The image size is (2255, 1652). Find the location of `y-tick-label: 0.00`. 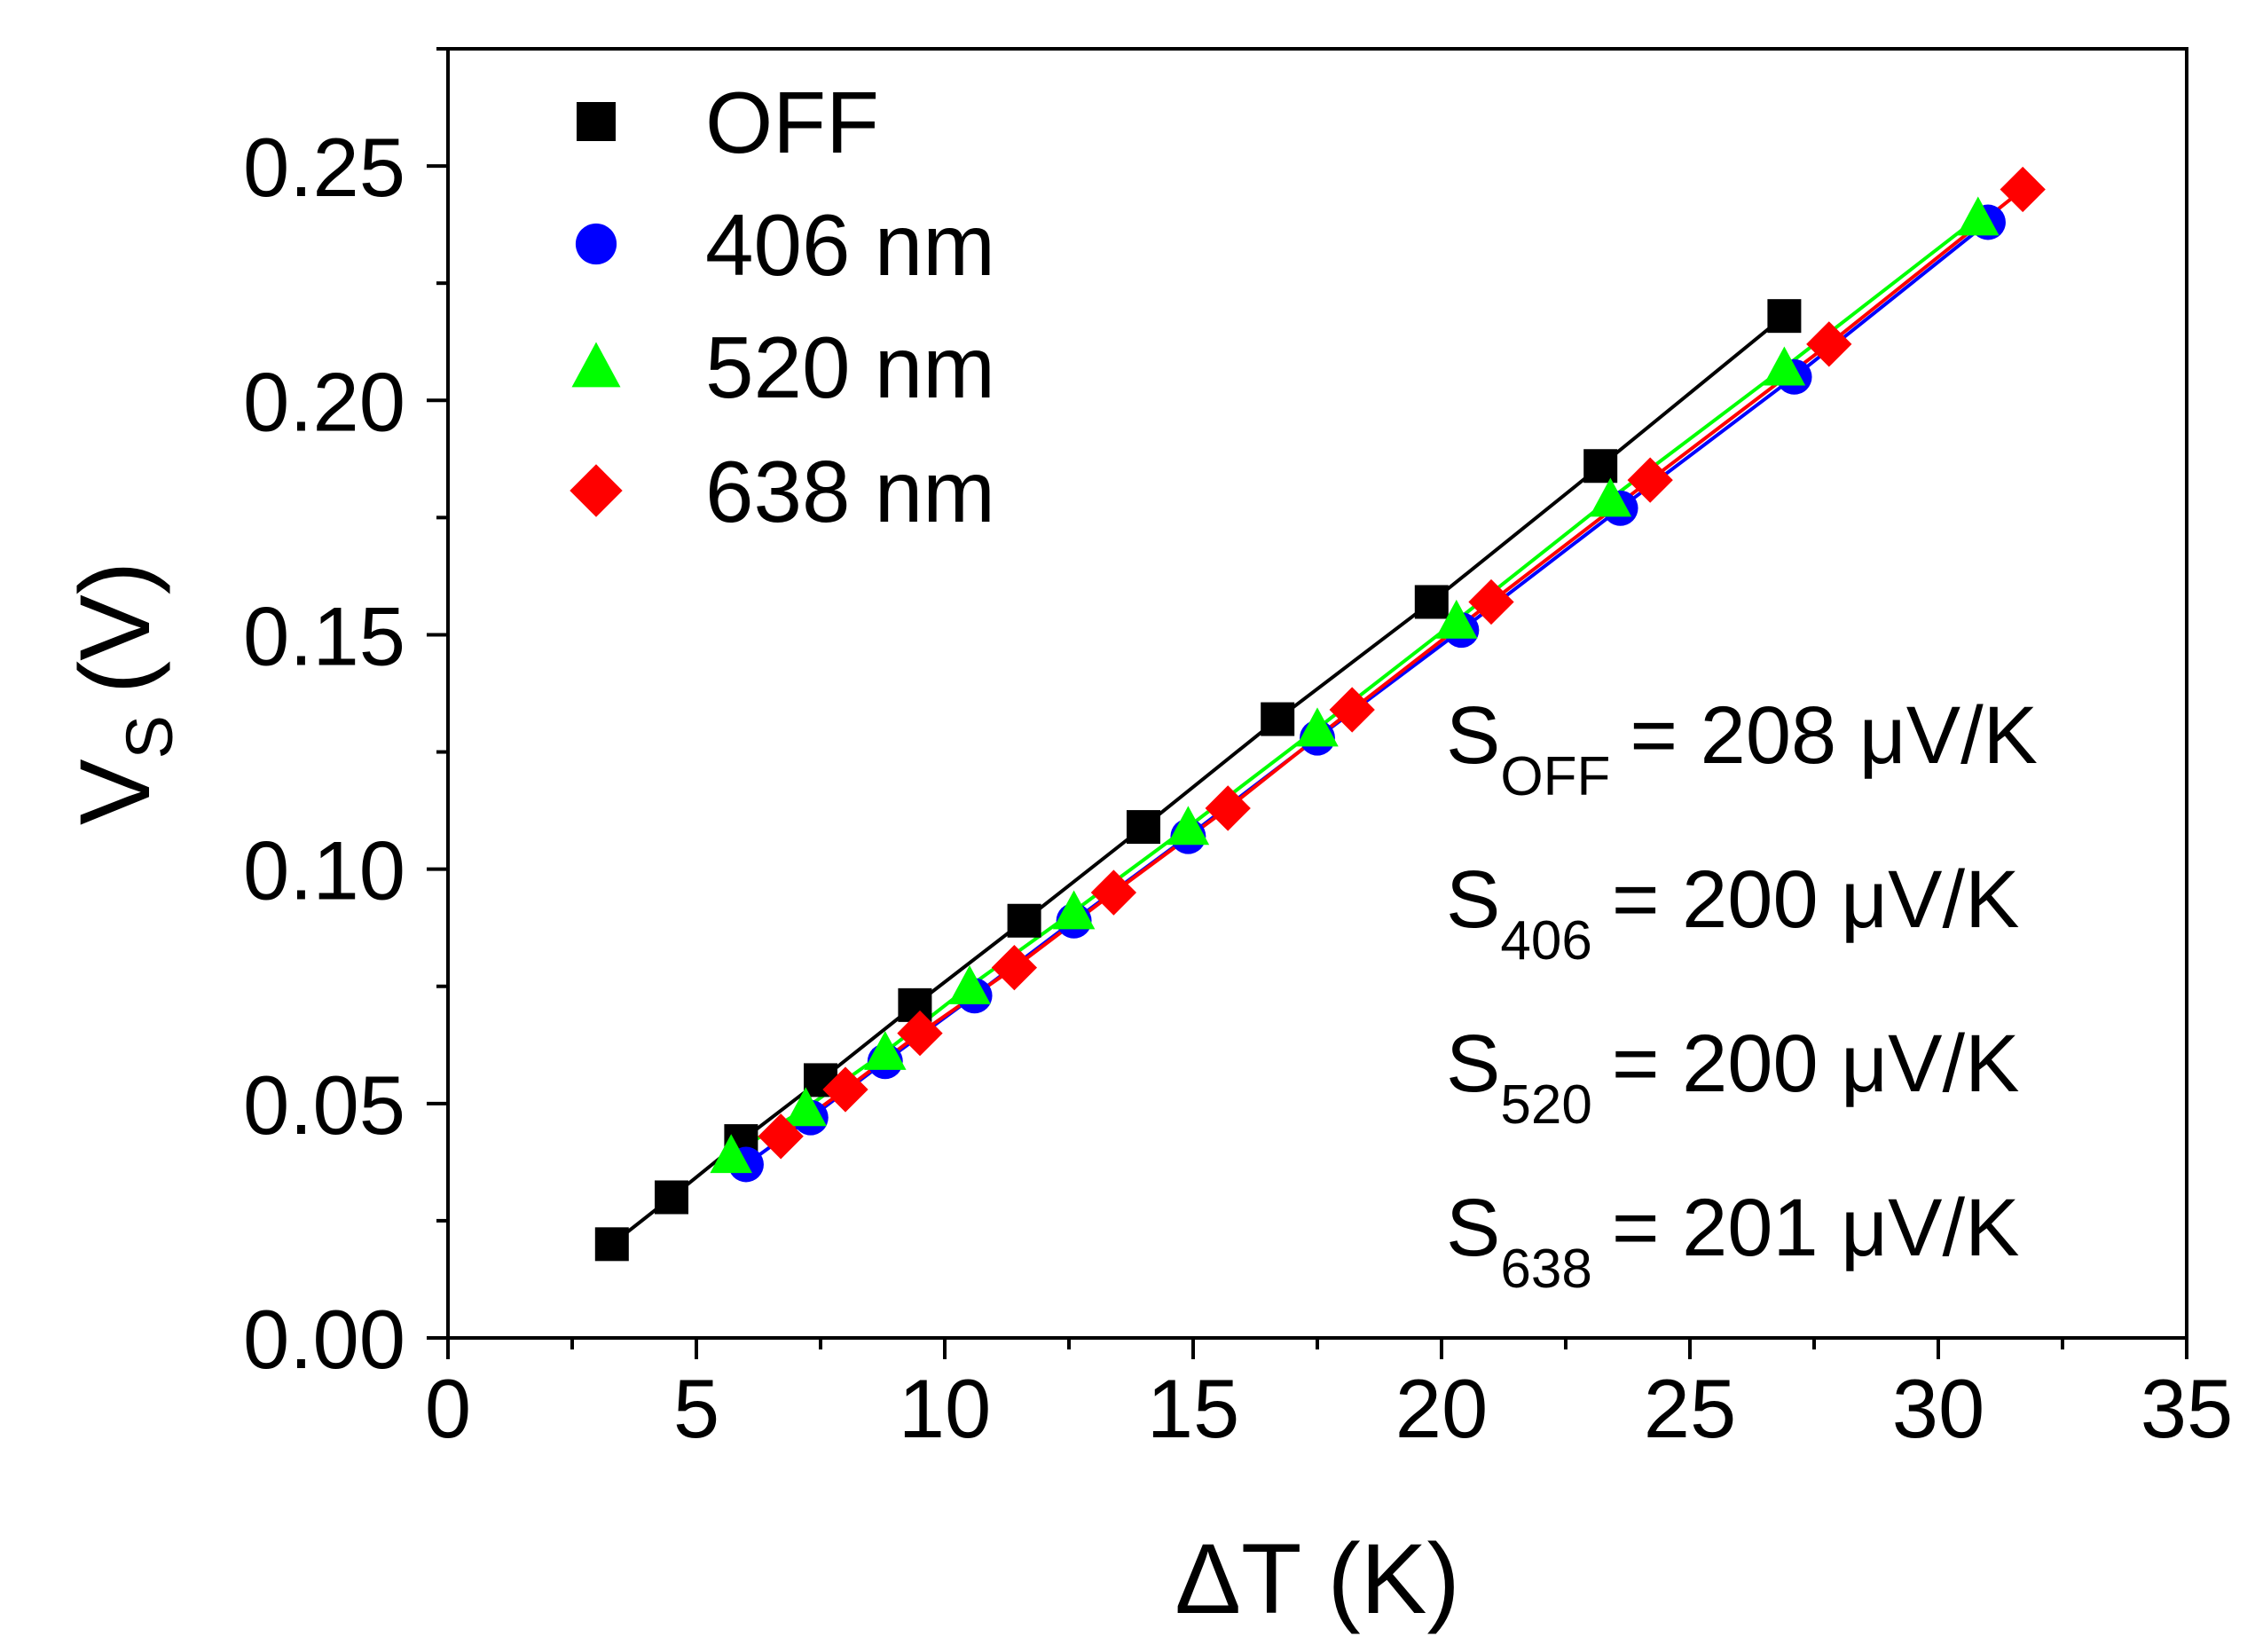

y-tick-label: 0.00 is located at coordinates (324, 1339).